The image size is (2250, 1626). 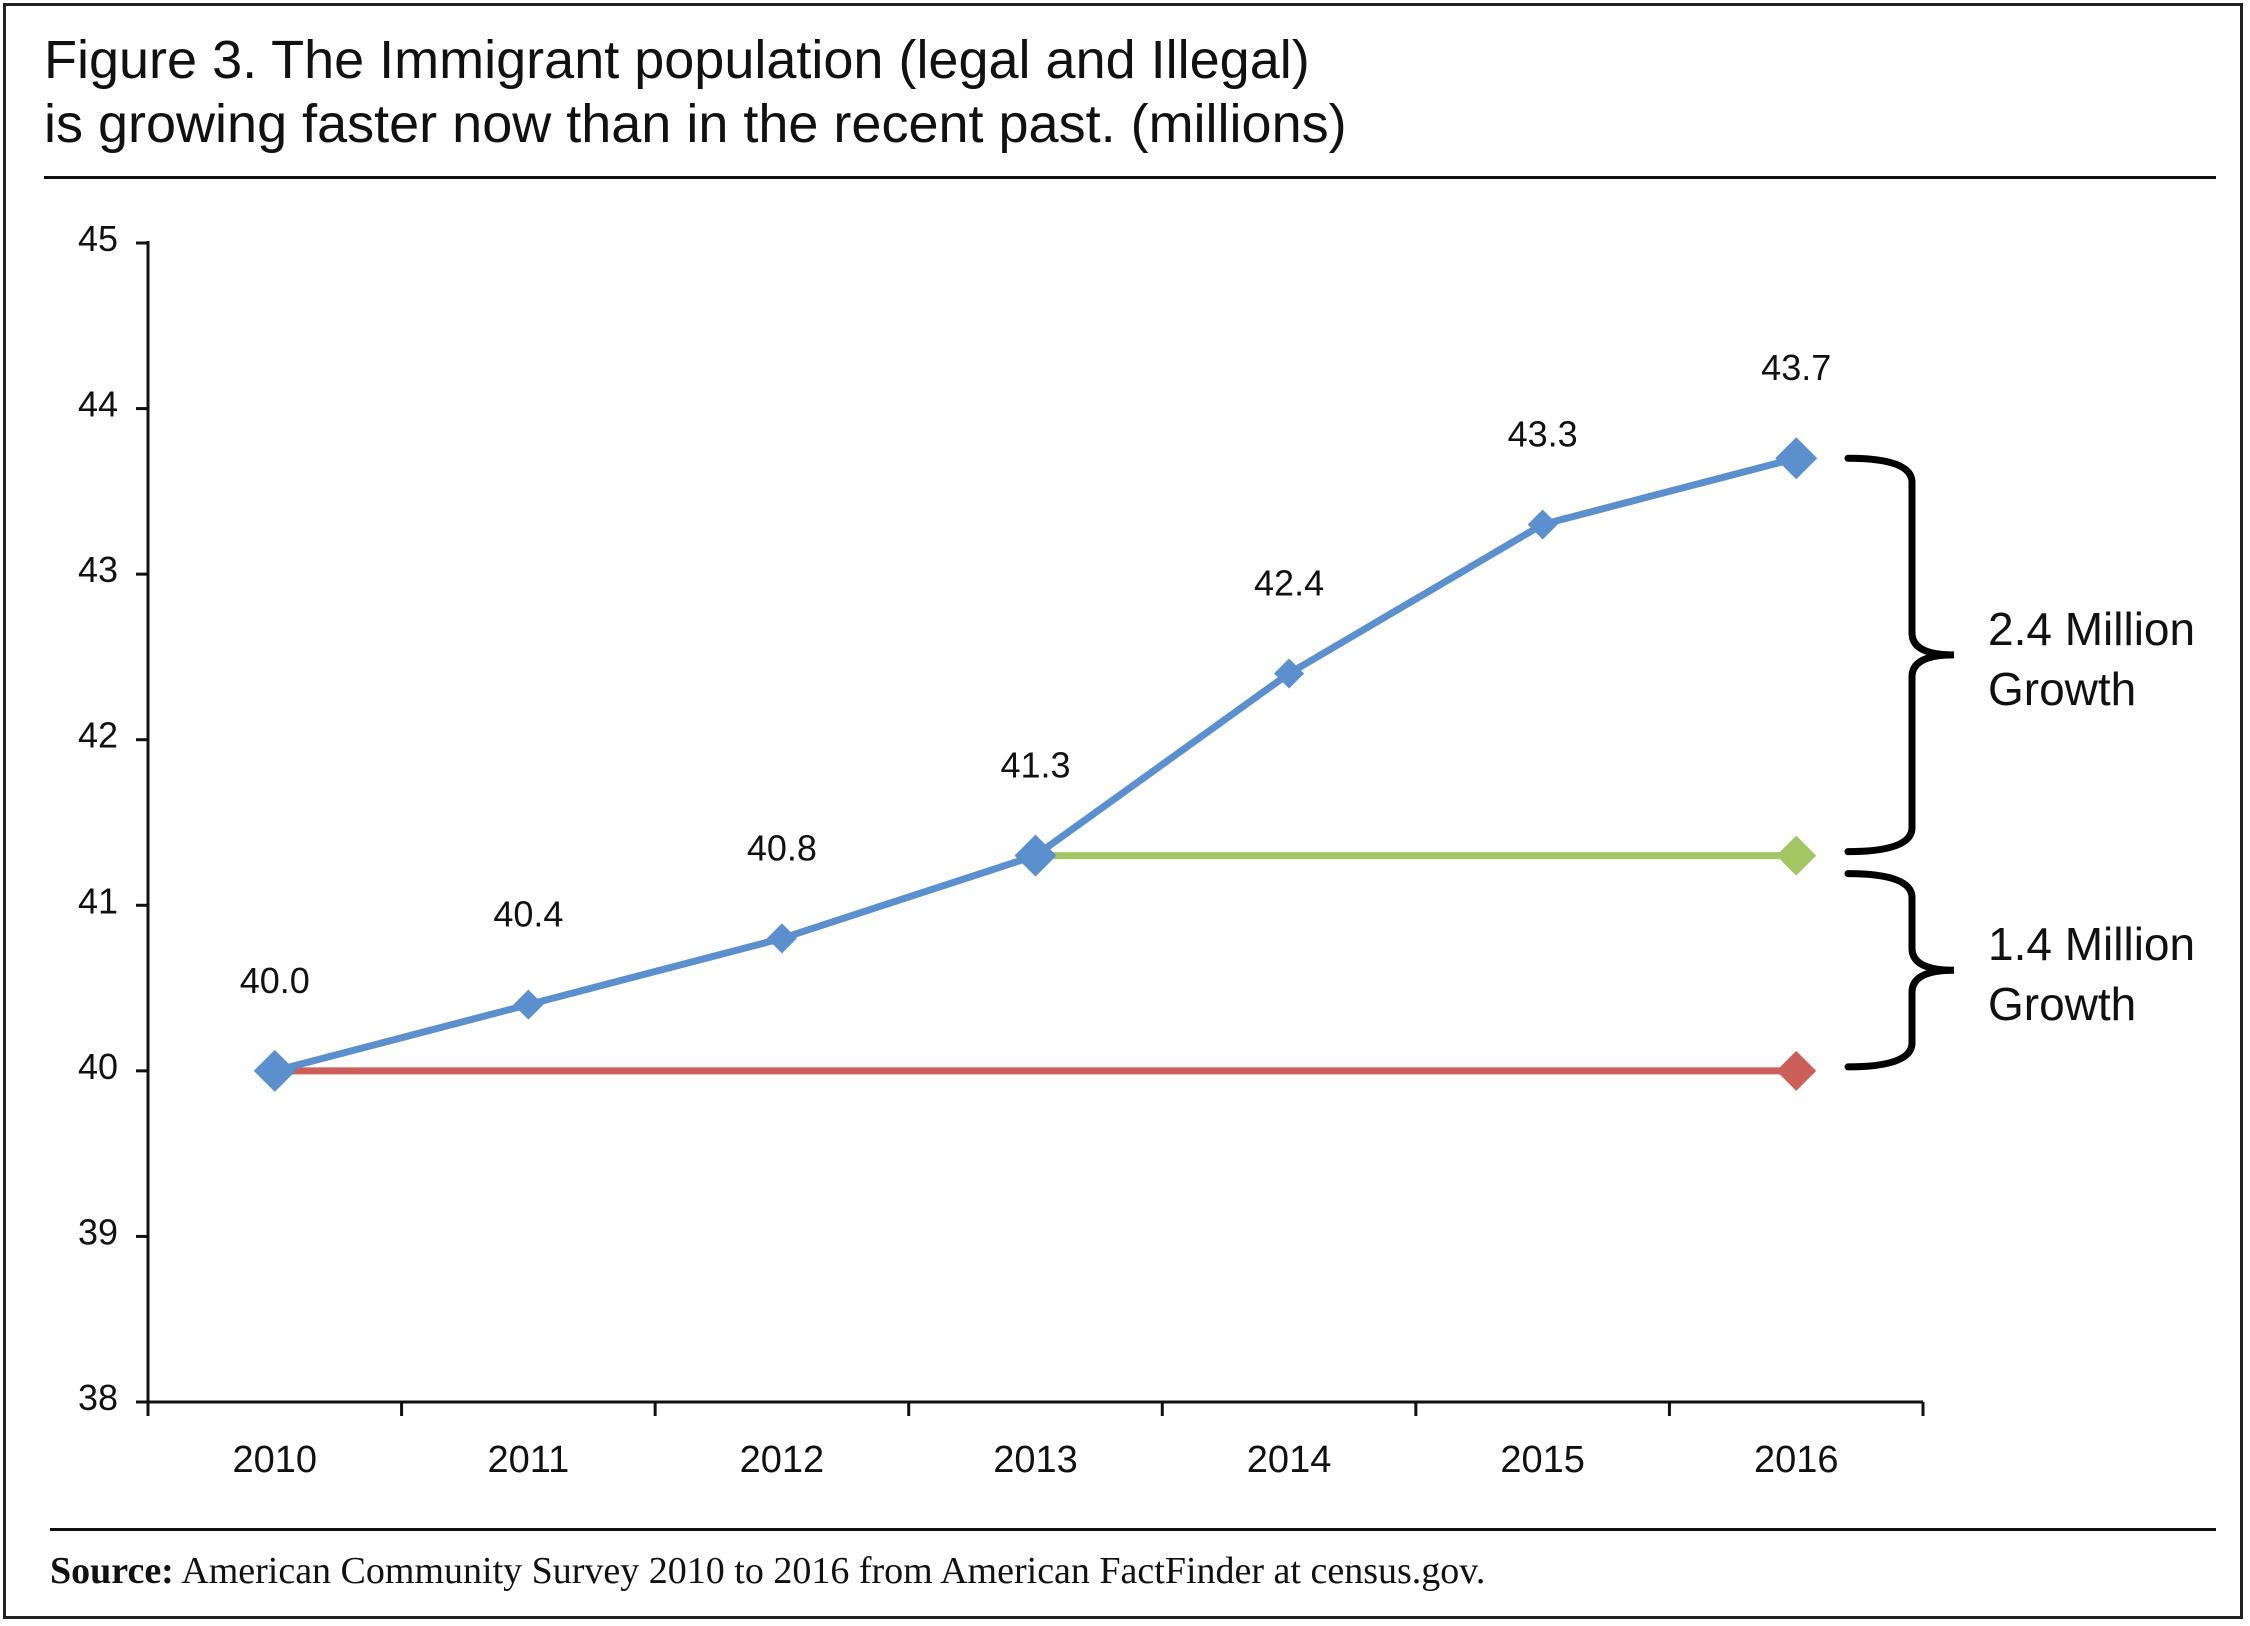 What do you see at coordinates (2091, 629) in the screenshot?
I see `growth-label-line-1: 2.4 Million` at bounding box center [2091, 629].